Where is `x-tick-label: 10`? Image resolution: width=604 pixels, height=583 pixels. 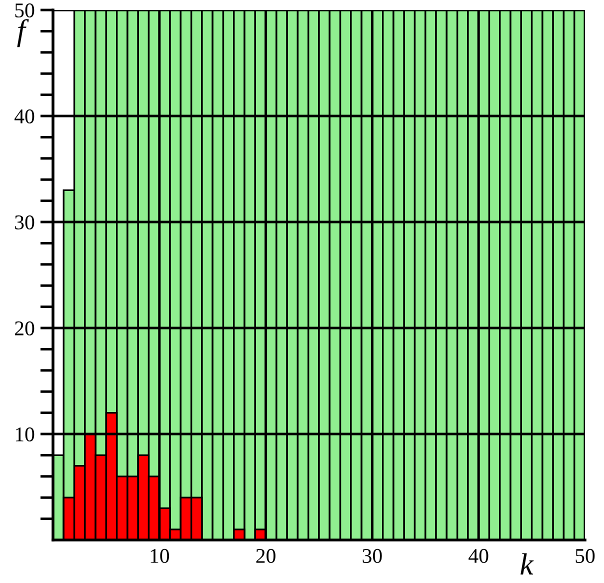 x-tick-label: 10 is located at coordinates (160, 555).